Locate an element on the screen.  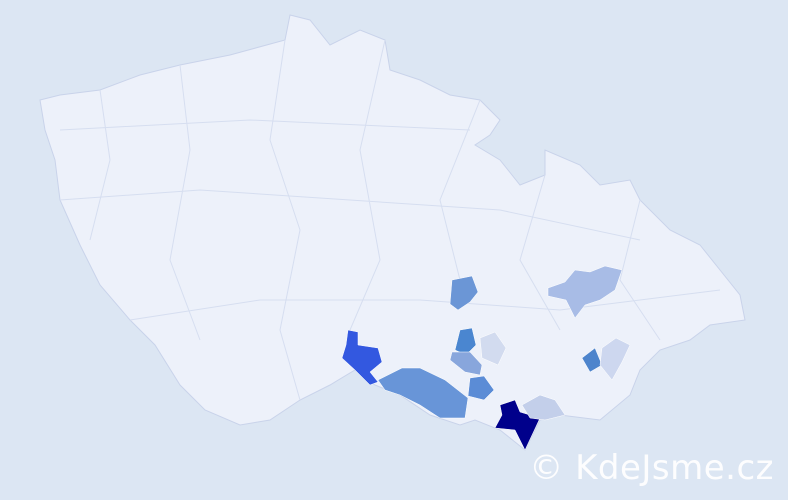
district-r6 is located at coordinates (466, 363).